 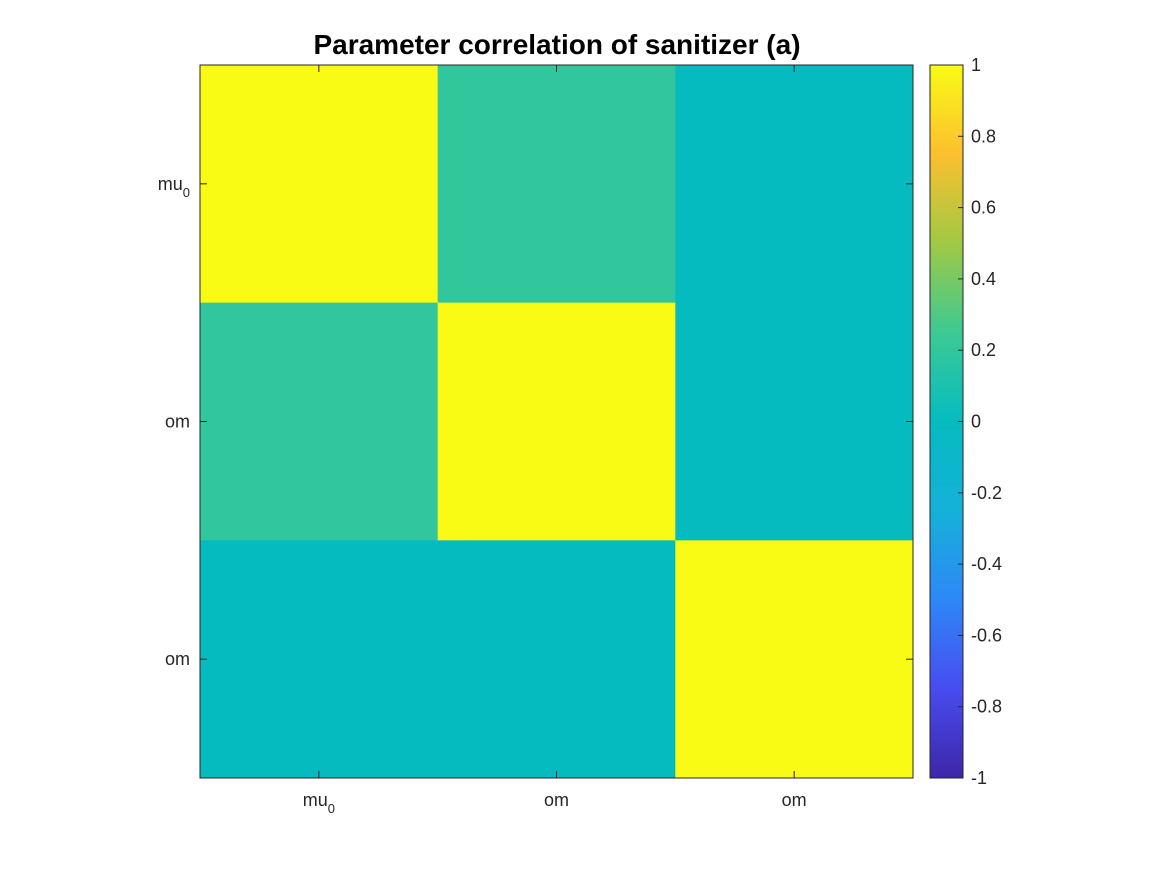 I want to click on y-tick-label-0: mu0, so click(x=174, y=187).